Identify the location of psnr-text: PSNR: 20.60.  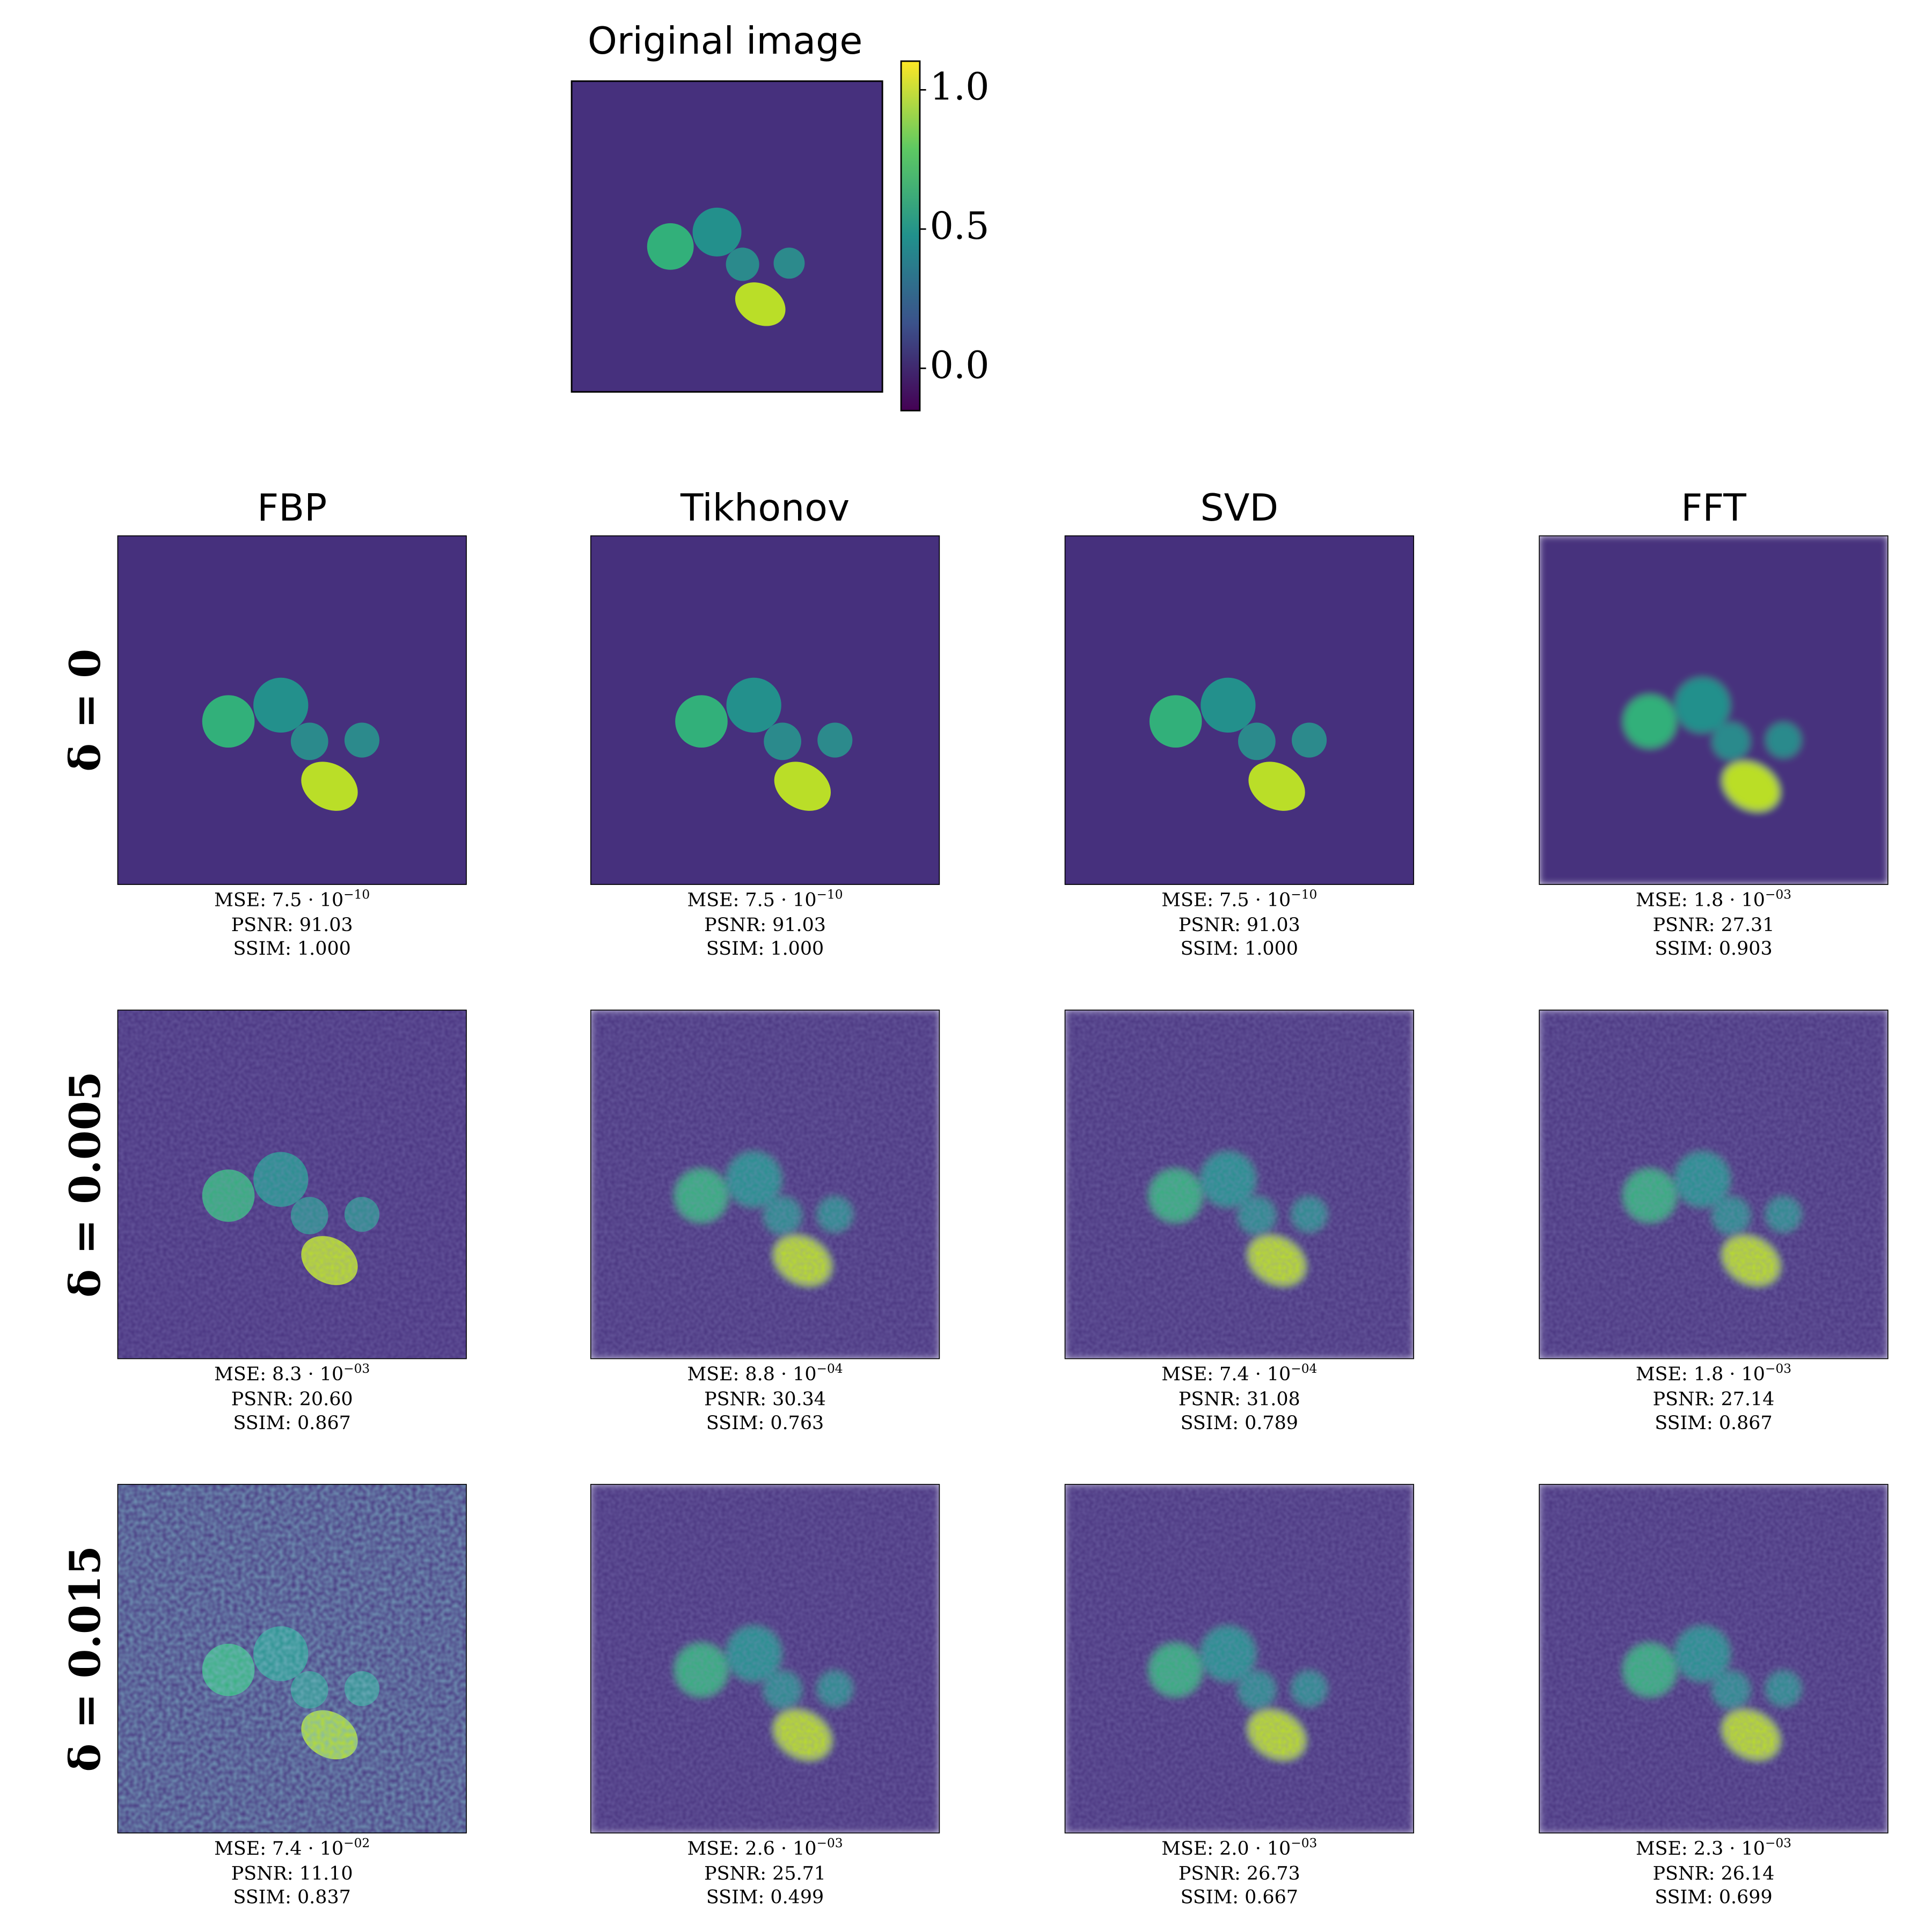
(292, 1399).